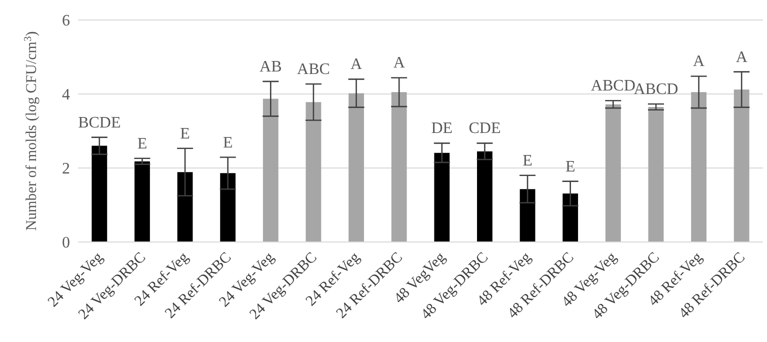 The width and height of the screenshot is (767, 342). Describe the element at coordinates (66, 95) in the screenshot. I see `y-tick-label: 4` at that location.